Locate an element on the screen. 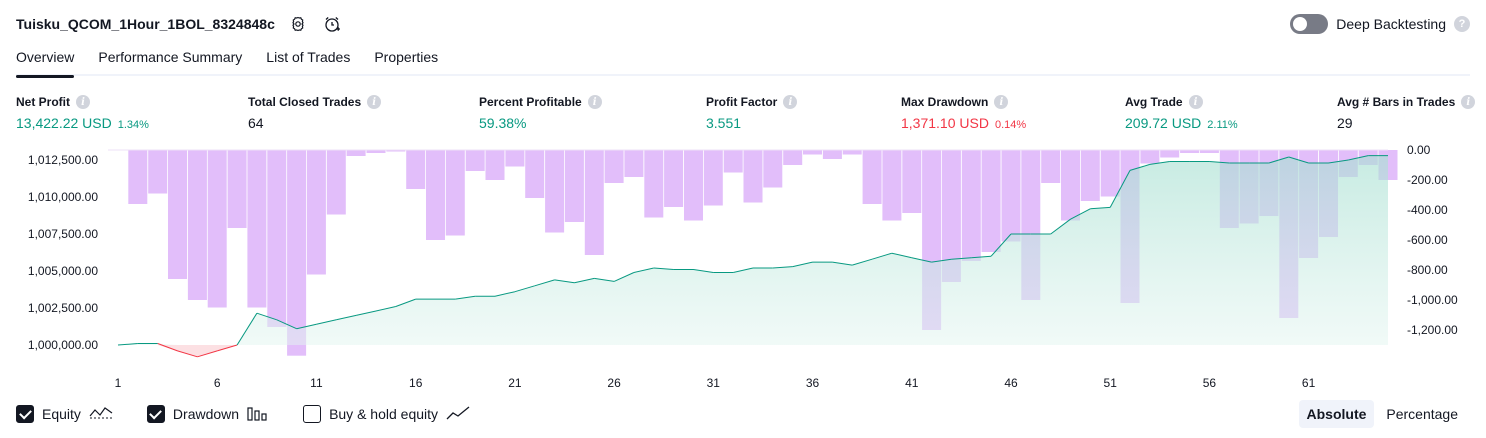  chart-legend: Equity Drawdown Buy & hold equity is located at coordinates (243, 414).